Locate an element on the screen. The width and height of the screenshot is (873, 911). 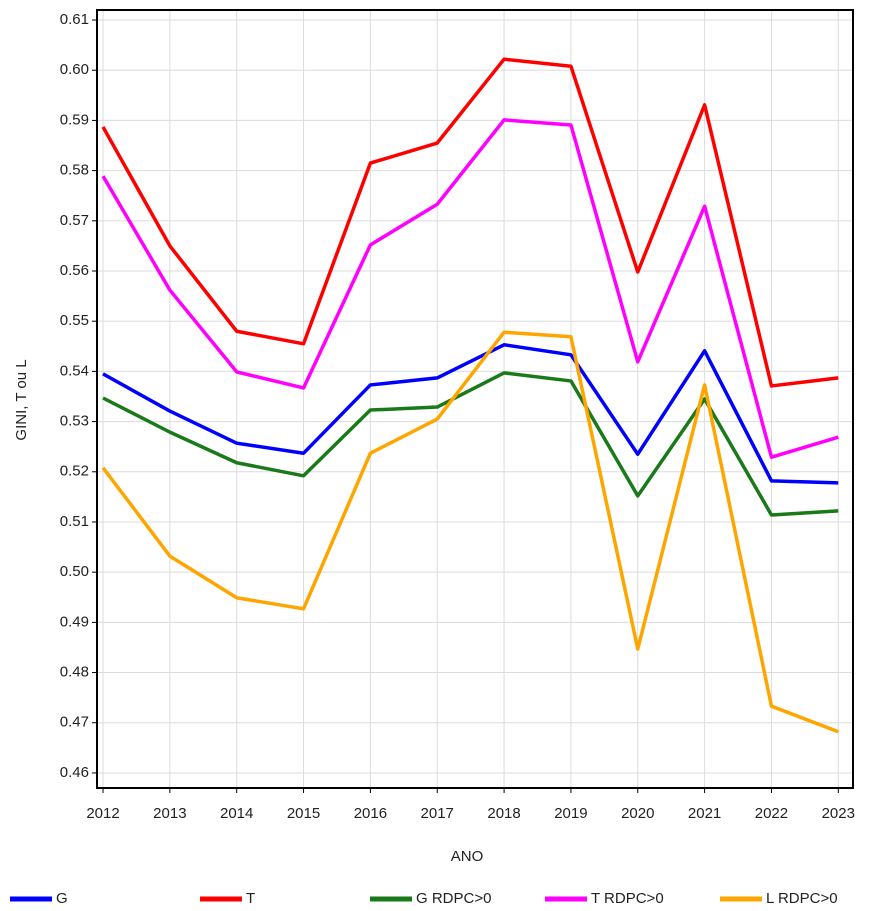
x-tick-label: 2023 is located at coordinates (838, 813).